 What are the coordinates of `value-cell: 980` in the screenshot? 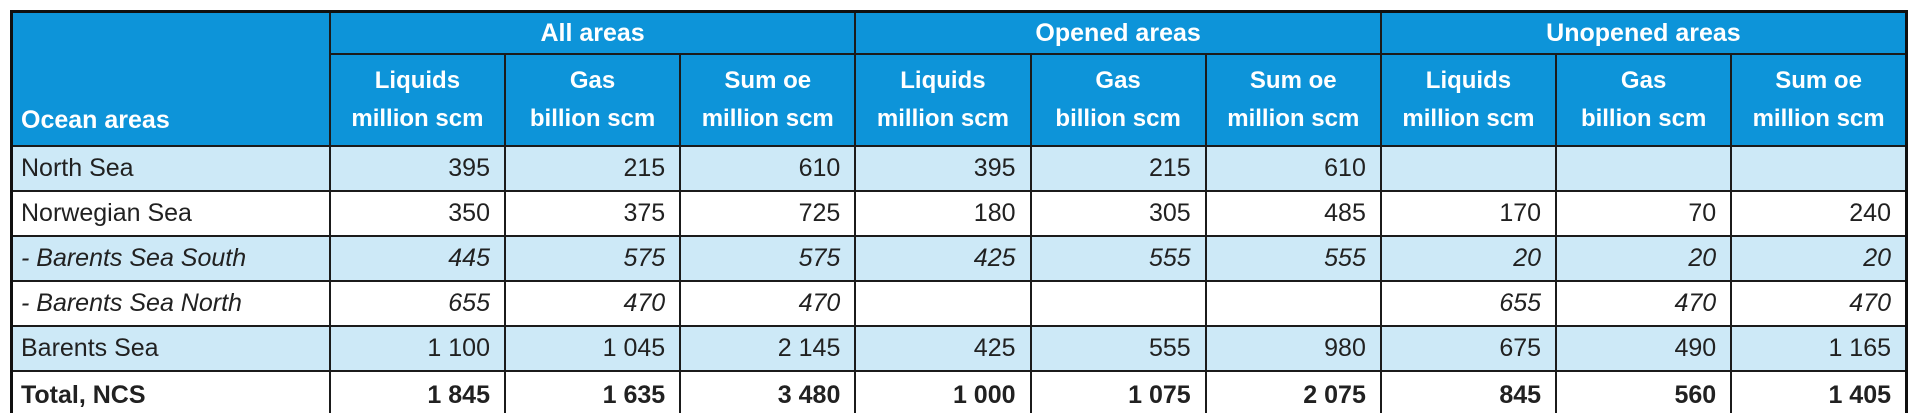 It's located at (1293, 348).